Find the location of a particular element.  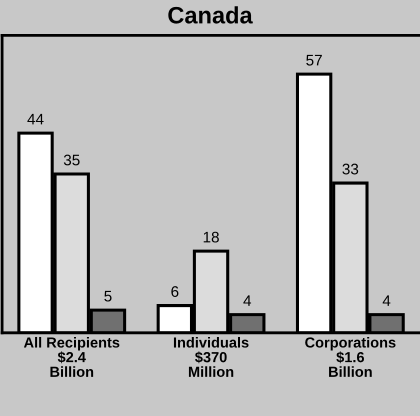

x-tick-label: All Recipients $2.4 Billion is located at coordinates (72, 356).